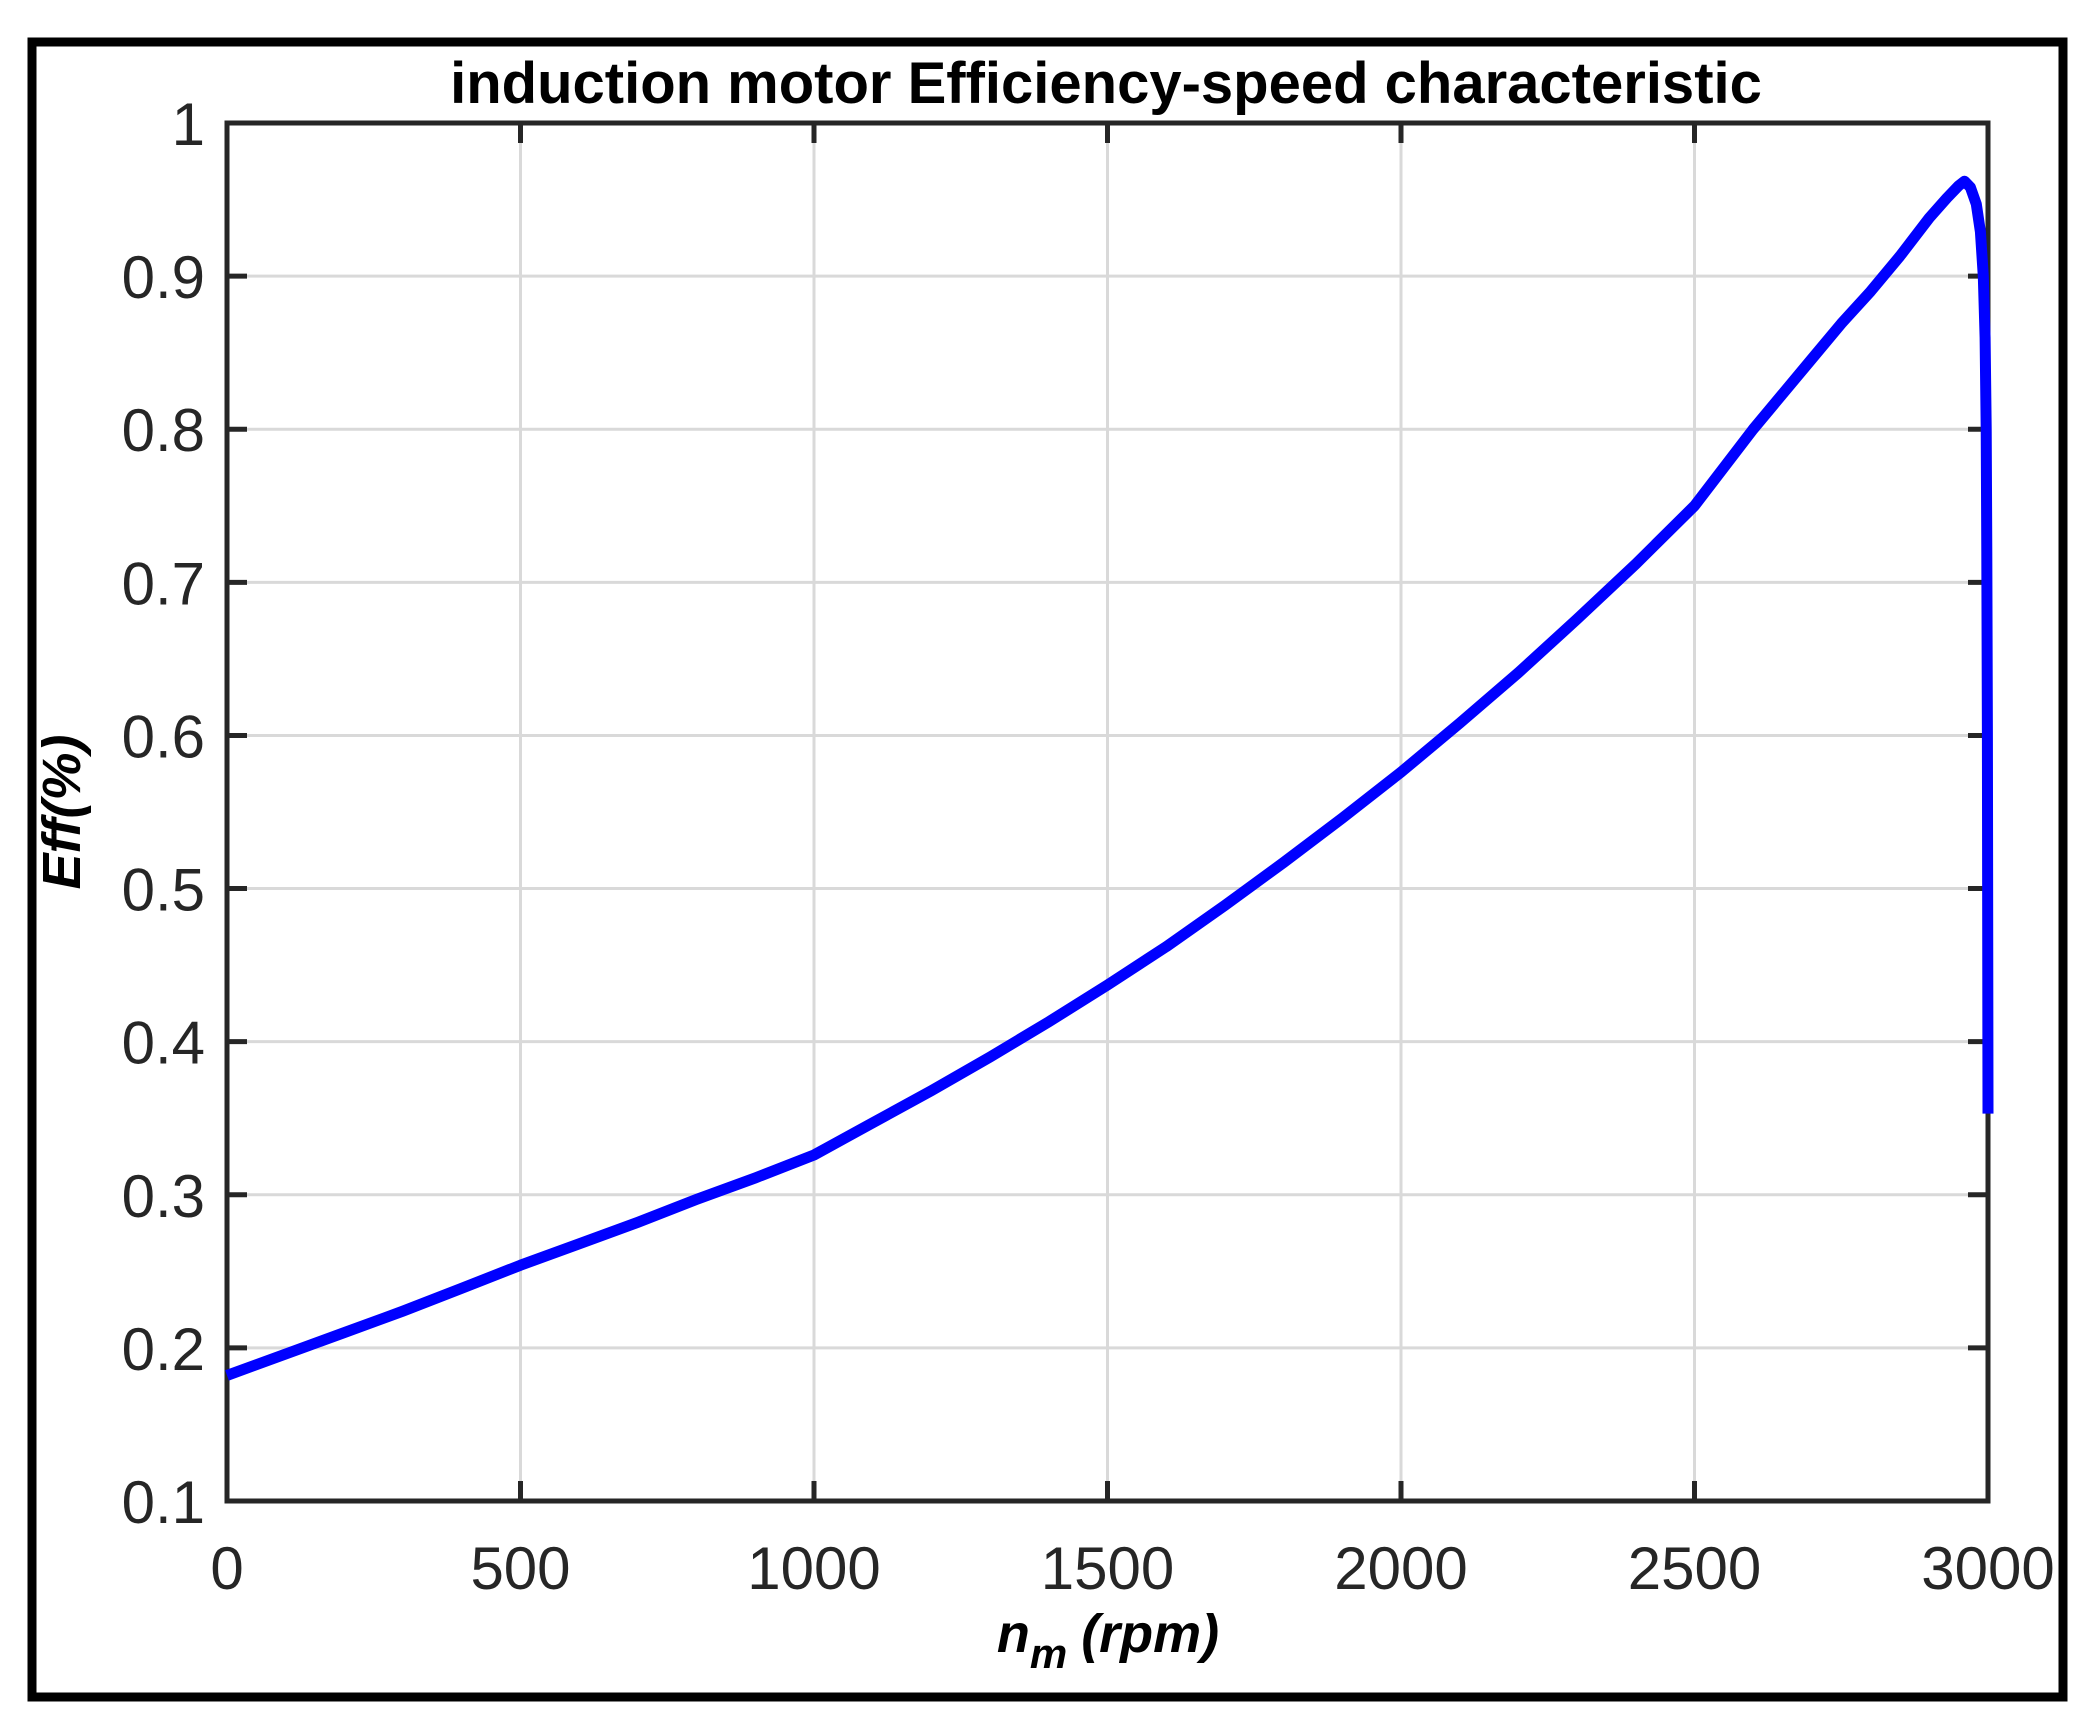 This screenshot has height=1731, width=2096. I want to click on x-tick-label: 2000, so click(1400, 1568).